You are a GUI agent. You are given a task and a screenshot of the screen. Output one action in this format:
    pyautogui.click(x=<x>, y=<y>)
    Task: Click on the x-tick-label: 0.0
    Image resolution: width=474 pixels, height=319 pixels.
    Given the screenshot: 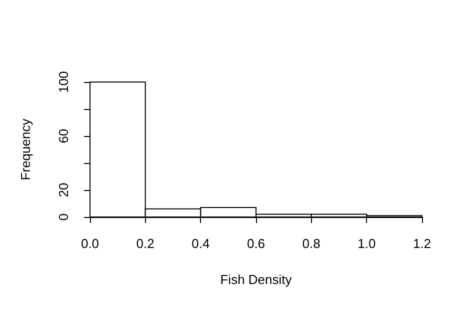 What is the action you would take?
    pyautogui.click(x=90, y=243)
    